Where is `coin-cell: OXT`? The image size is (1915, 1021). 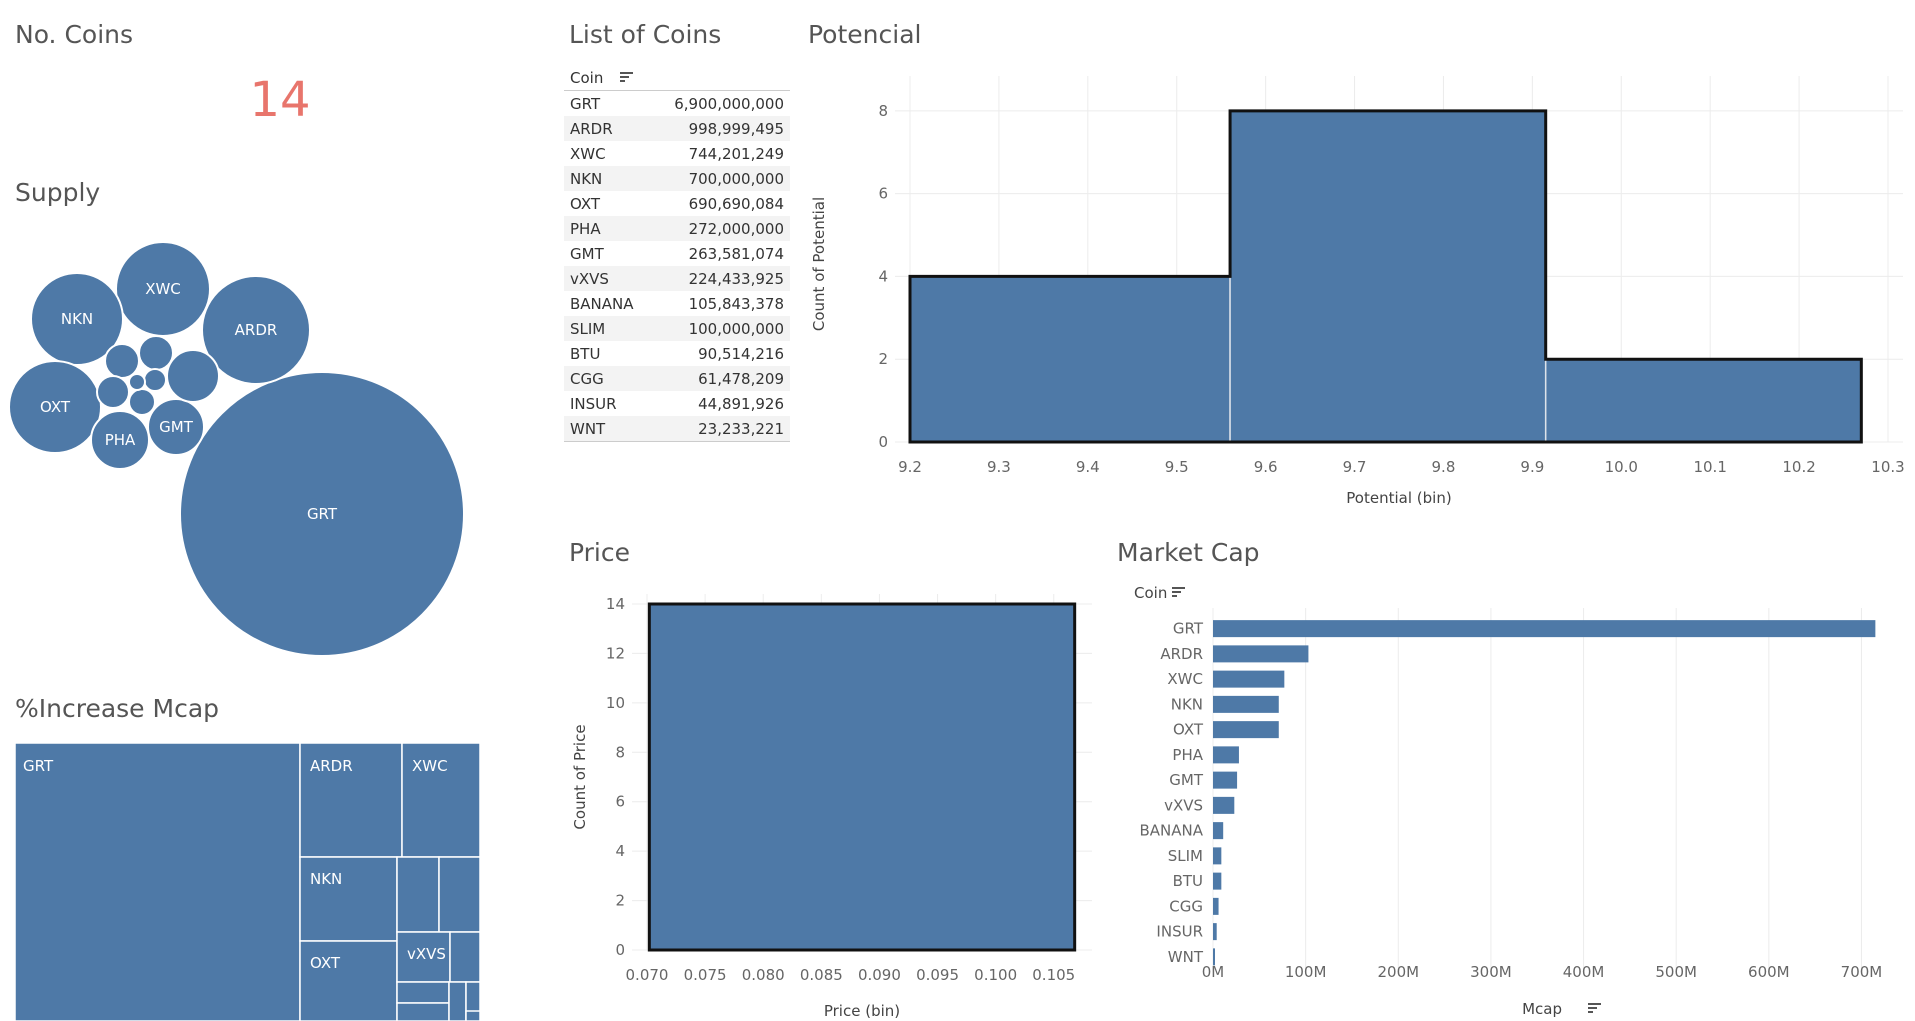
coin-cell: OXT is located at coordinates (585, 203).